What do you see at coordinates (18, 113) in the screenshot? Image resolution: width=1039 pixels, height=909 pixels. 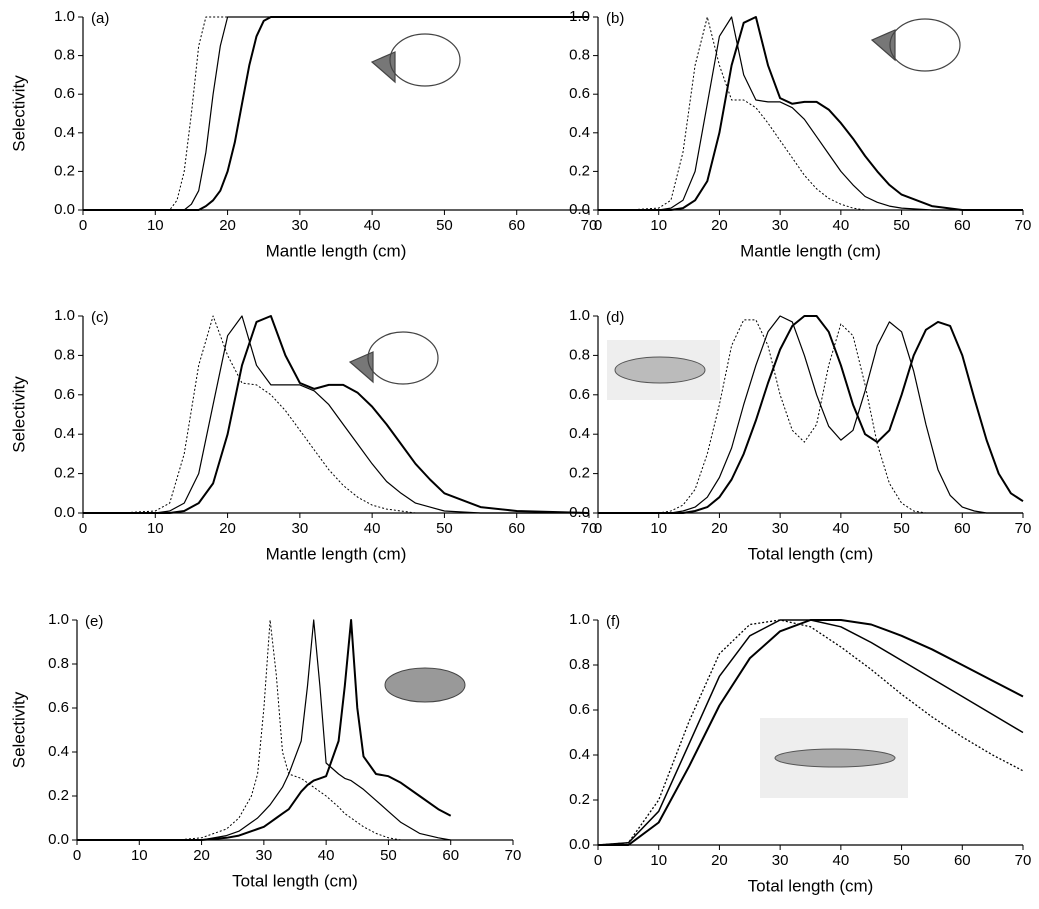 I see `y-axis-label: Selectivity` at bounding box center [18, 113].